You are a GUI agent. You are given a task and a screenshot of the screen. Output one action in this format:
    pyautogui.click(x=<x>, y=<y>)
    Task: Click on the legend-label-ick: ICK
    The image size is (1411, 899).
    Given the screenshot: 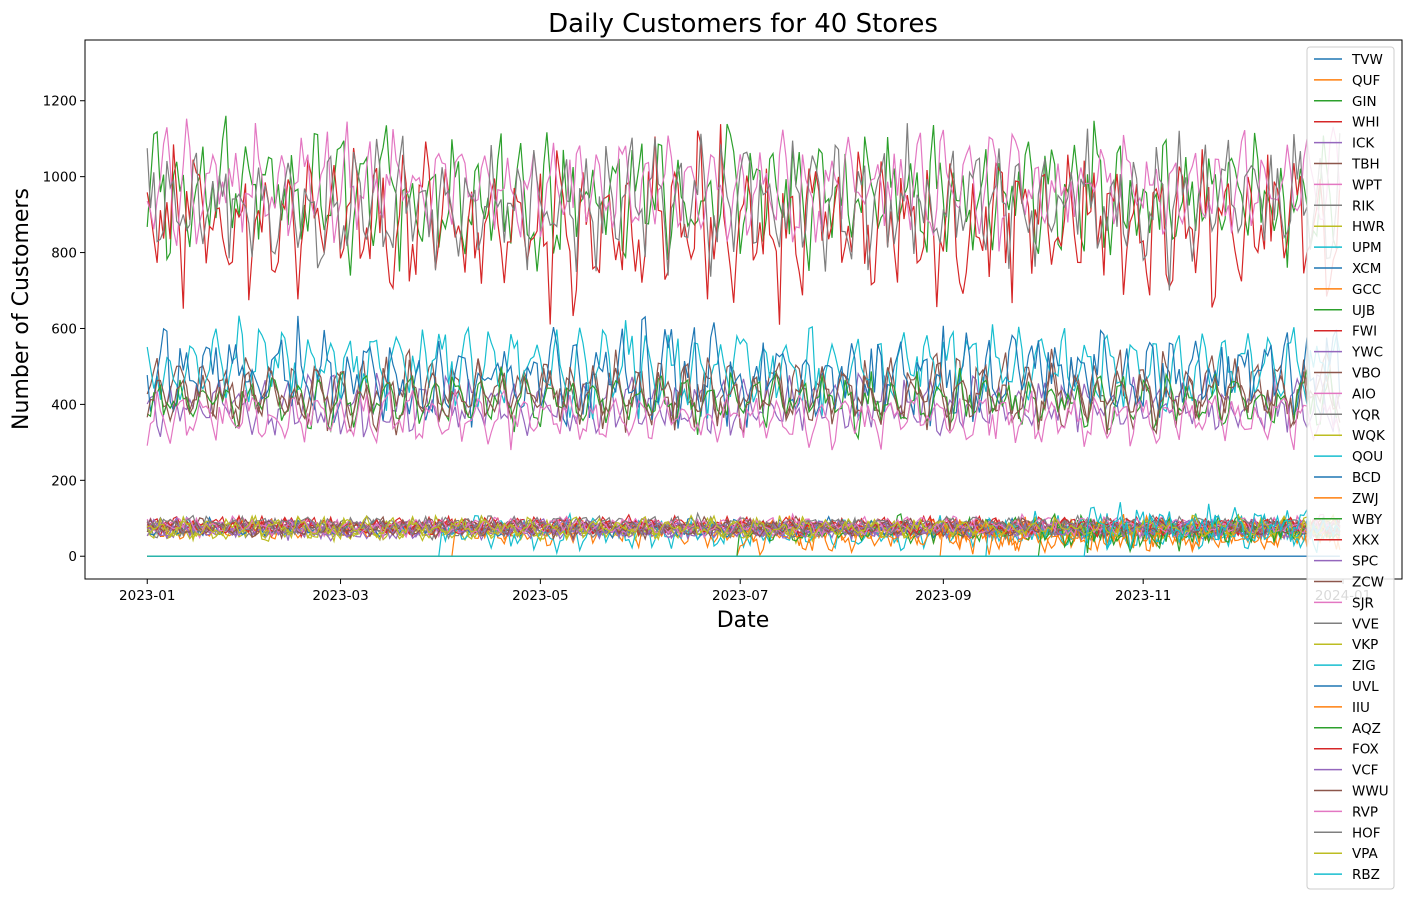 What is the action you would take?
    pyautogui.click(x=1363, y=144)
    